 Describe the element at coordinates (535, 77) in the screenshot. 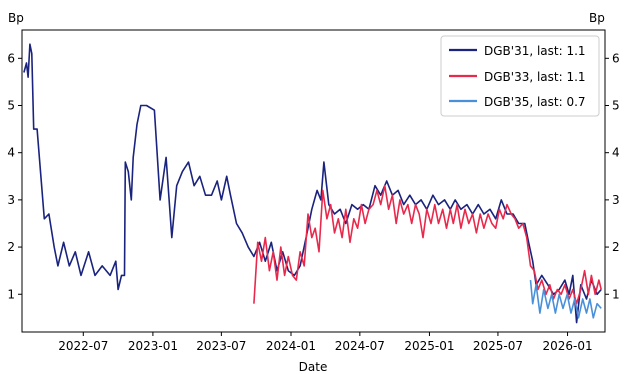

I see `legend-label-dgb33: DGB'33, last: 1.1` at that location.